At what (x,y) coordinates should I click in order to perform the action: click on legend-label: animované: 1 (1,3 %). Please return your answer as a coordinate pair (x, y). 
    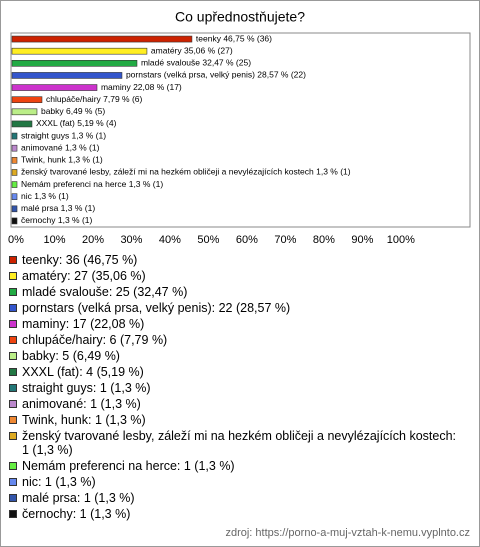
    Looking at the image, I should click on (81, 404).